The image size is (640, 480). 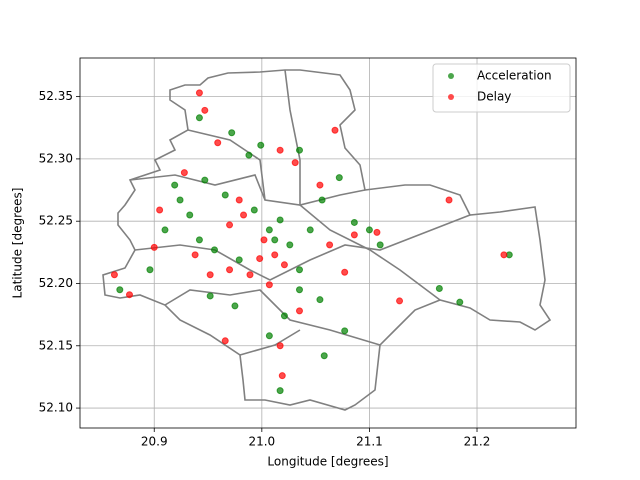 I want to click on x-tick-label: 21.0, so click(x=261, y=442).